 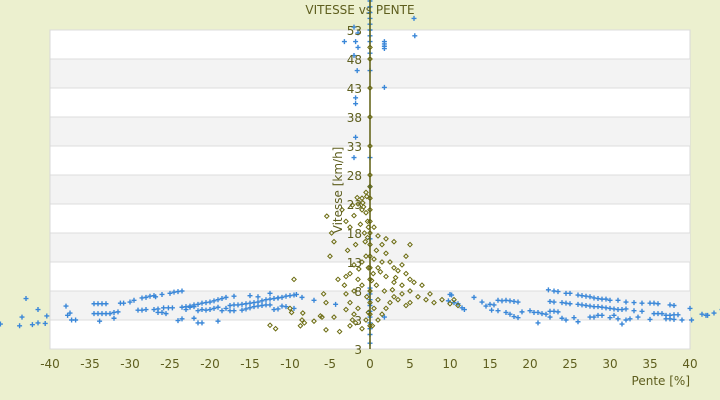 What do you see at coordinates (569, 364) in the screenshot?
I see `x-tick-label: 25` at bounding box center [569, 364].